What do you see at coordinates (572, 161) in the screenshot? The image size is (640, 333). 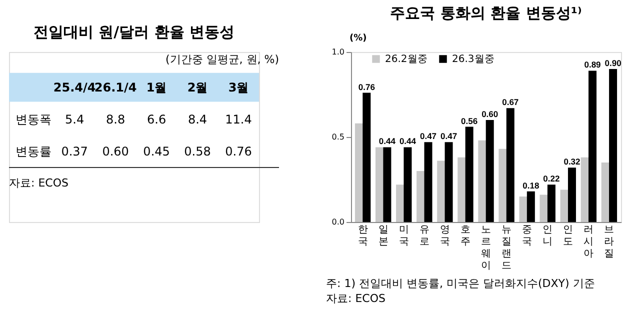 I see `data-label: 0.32` at bounding box center [572, 161].